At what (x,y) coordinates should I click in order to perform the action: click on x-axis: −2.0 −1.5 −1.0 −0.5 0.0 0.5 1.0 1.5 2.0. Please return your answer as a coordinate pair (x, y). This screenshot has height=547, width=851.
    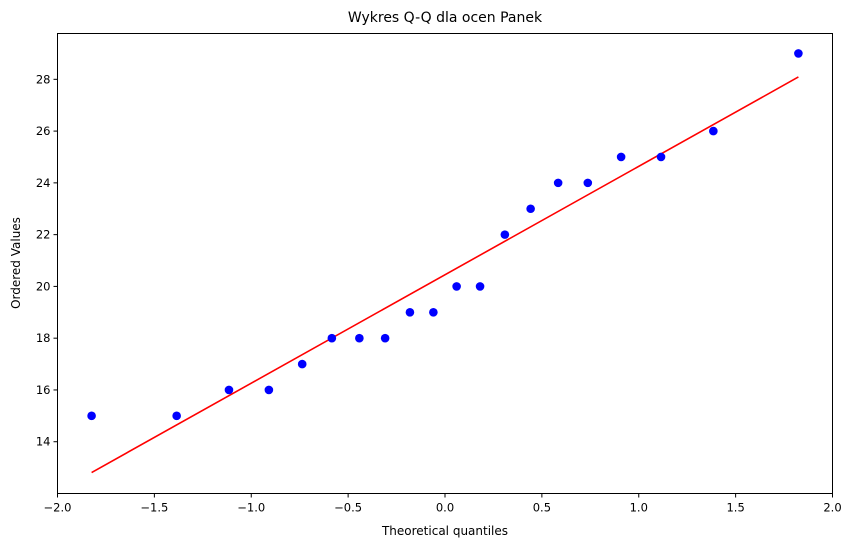
    Looking at the image, I should click on (443, 504).